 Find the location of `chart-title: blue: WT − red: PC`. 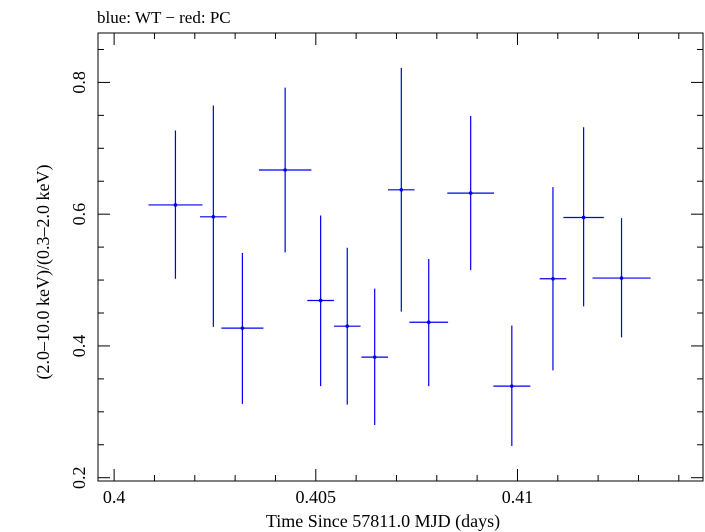

chart-title: blue: WT − red: PC is located at coordinates (164, 17).